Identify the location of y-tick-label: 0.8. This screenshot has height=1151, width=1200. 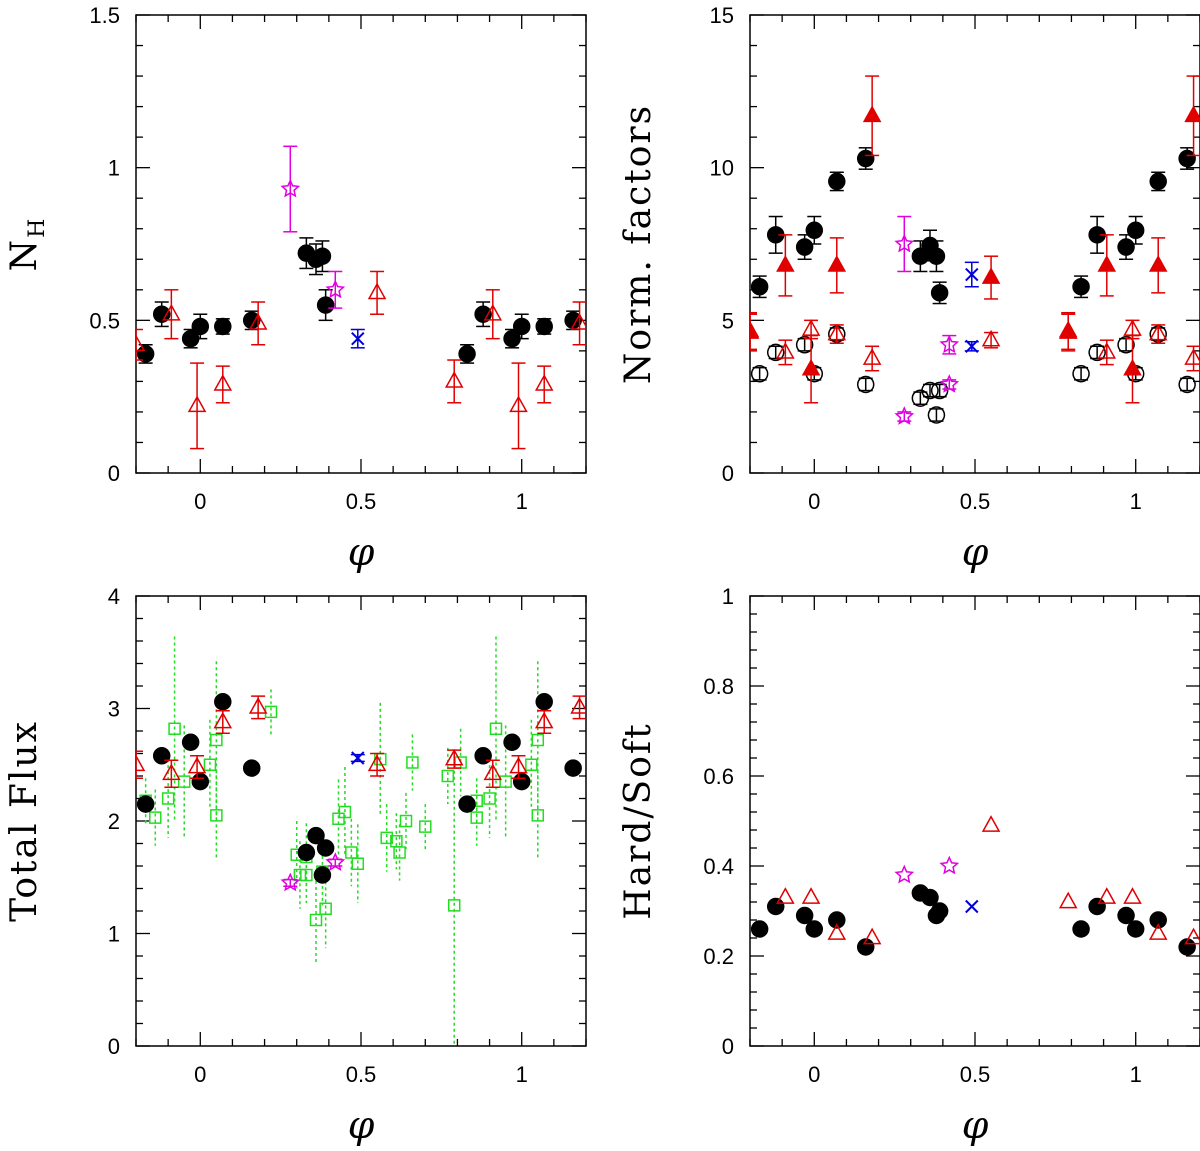
(718, 686).